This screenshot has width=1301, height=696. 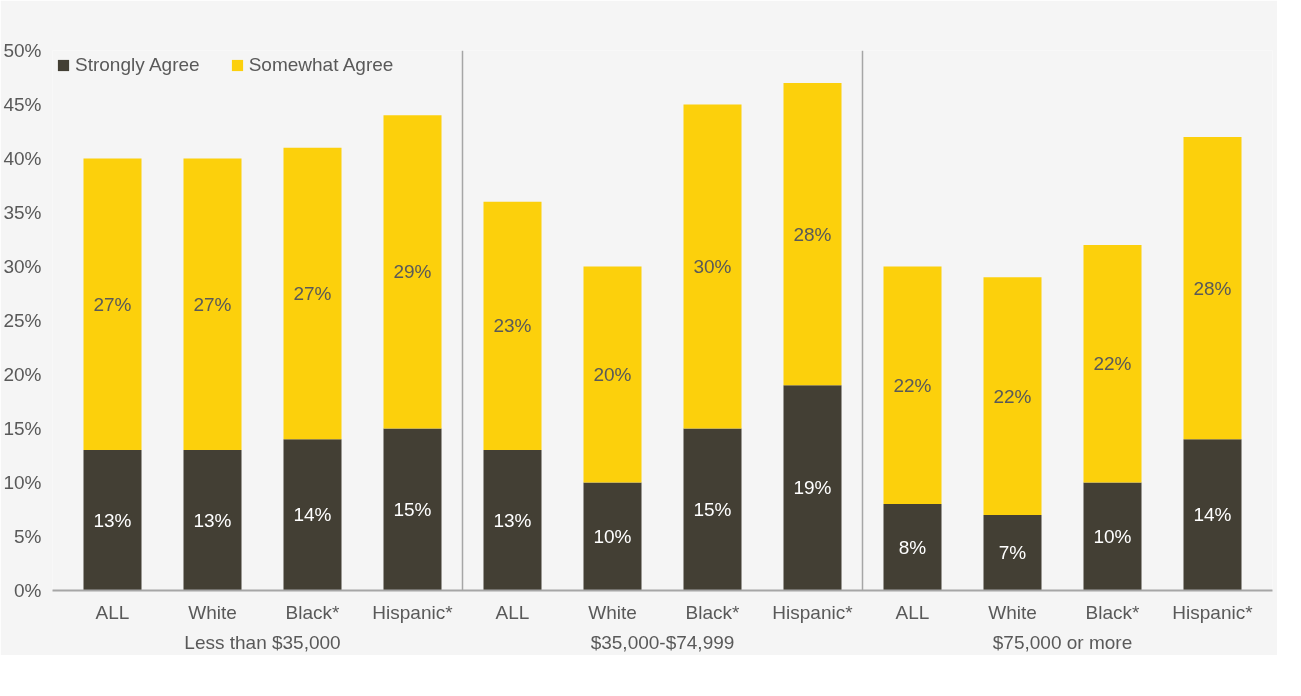 I want to click on y-tick-label: 35%, so click(x=22, y=212).